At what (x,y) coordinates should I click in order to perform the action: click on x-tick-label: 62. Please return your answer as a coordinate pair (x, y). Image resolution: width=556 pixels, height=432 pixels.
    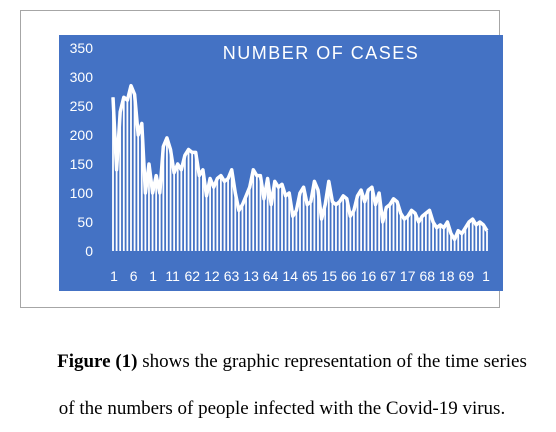
    Looking at the image, I should click on (193, 276).